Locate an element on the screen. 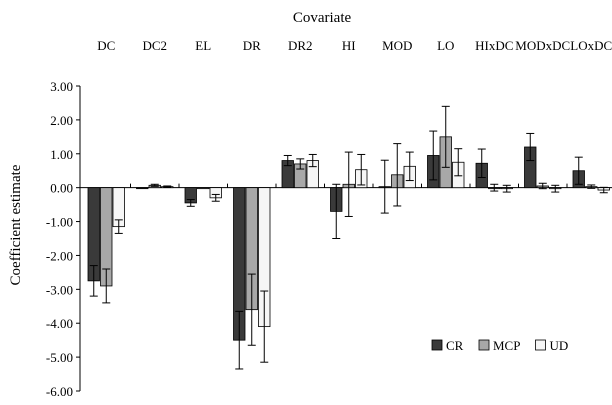  y-tick-label: 3.00 is located at coordinates (61, 86).